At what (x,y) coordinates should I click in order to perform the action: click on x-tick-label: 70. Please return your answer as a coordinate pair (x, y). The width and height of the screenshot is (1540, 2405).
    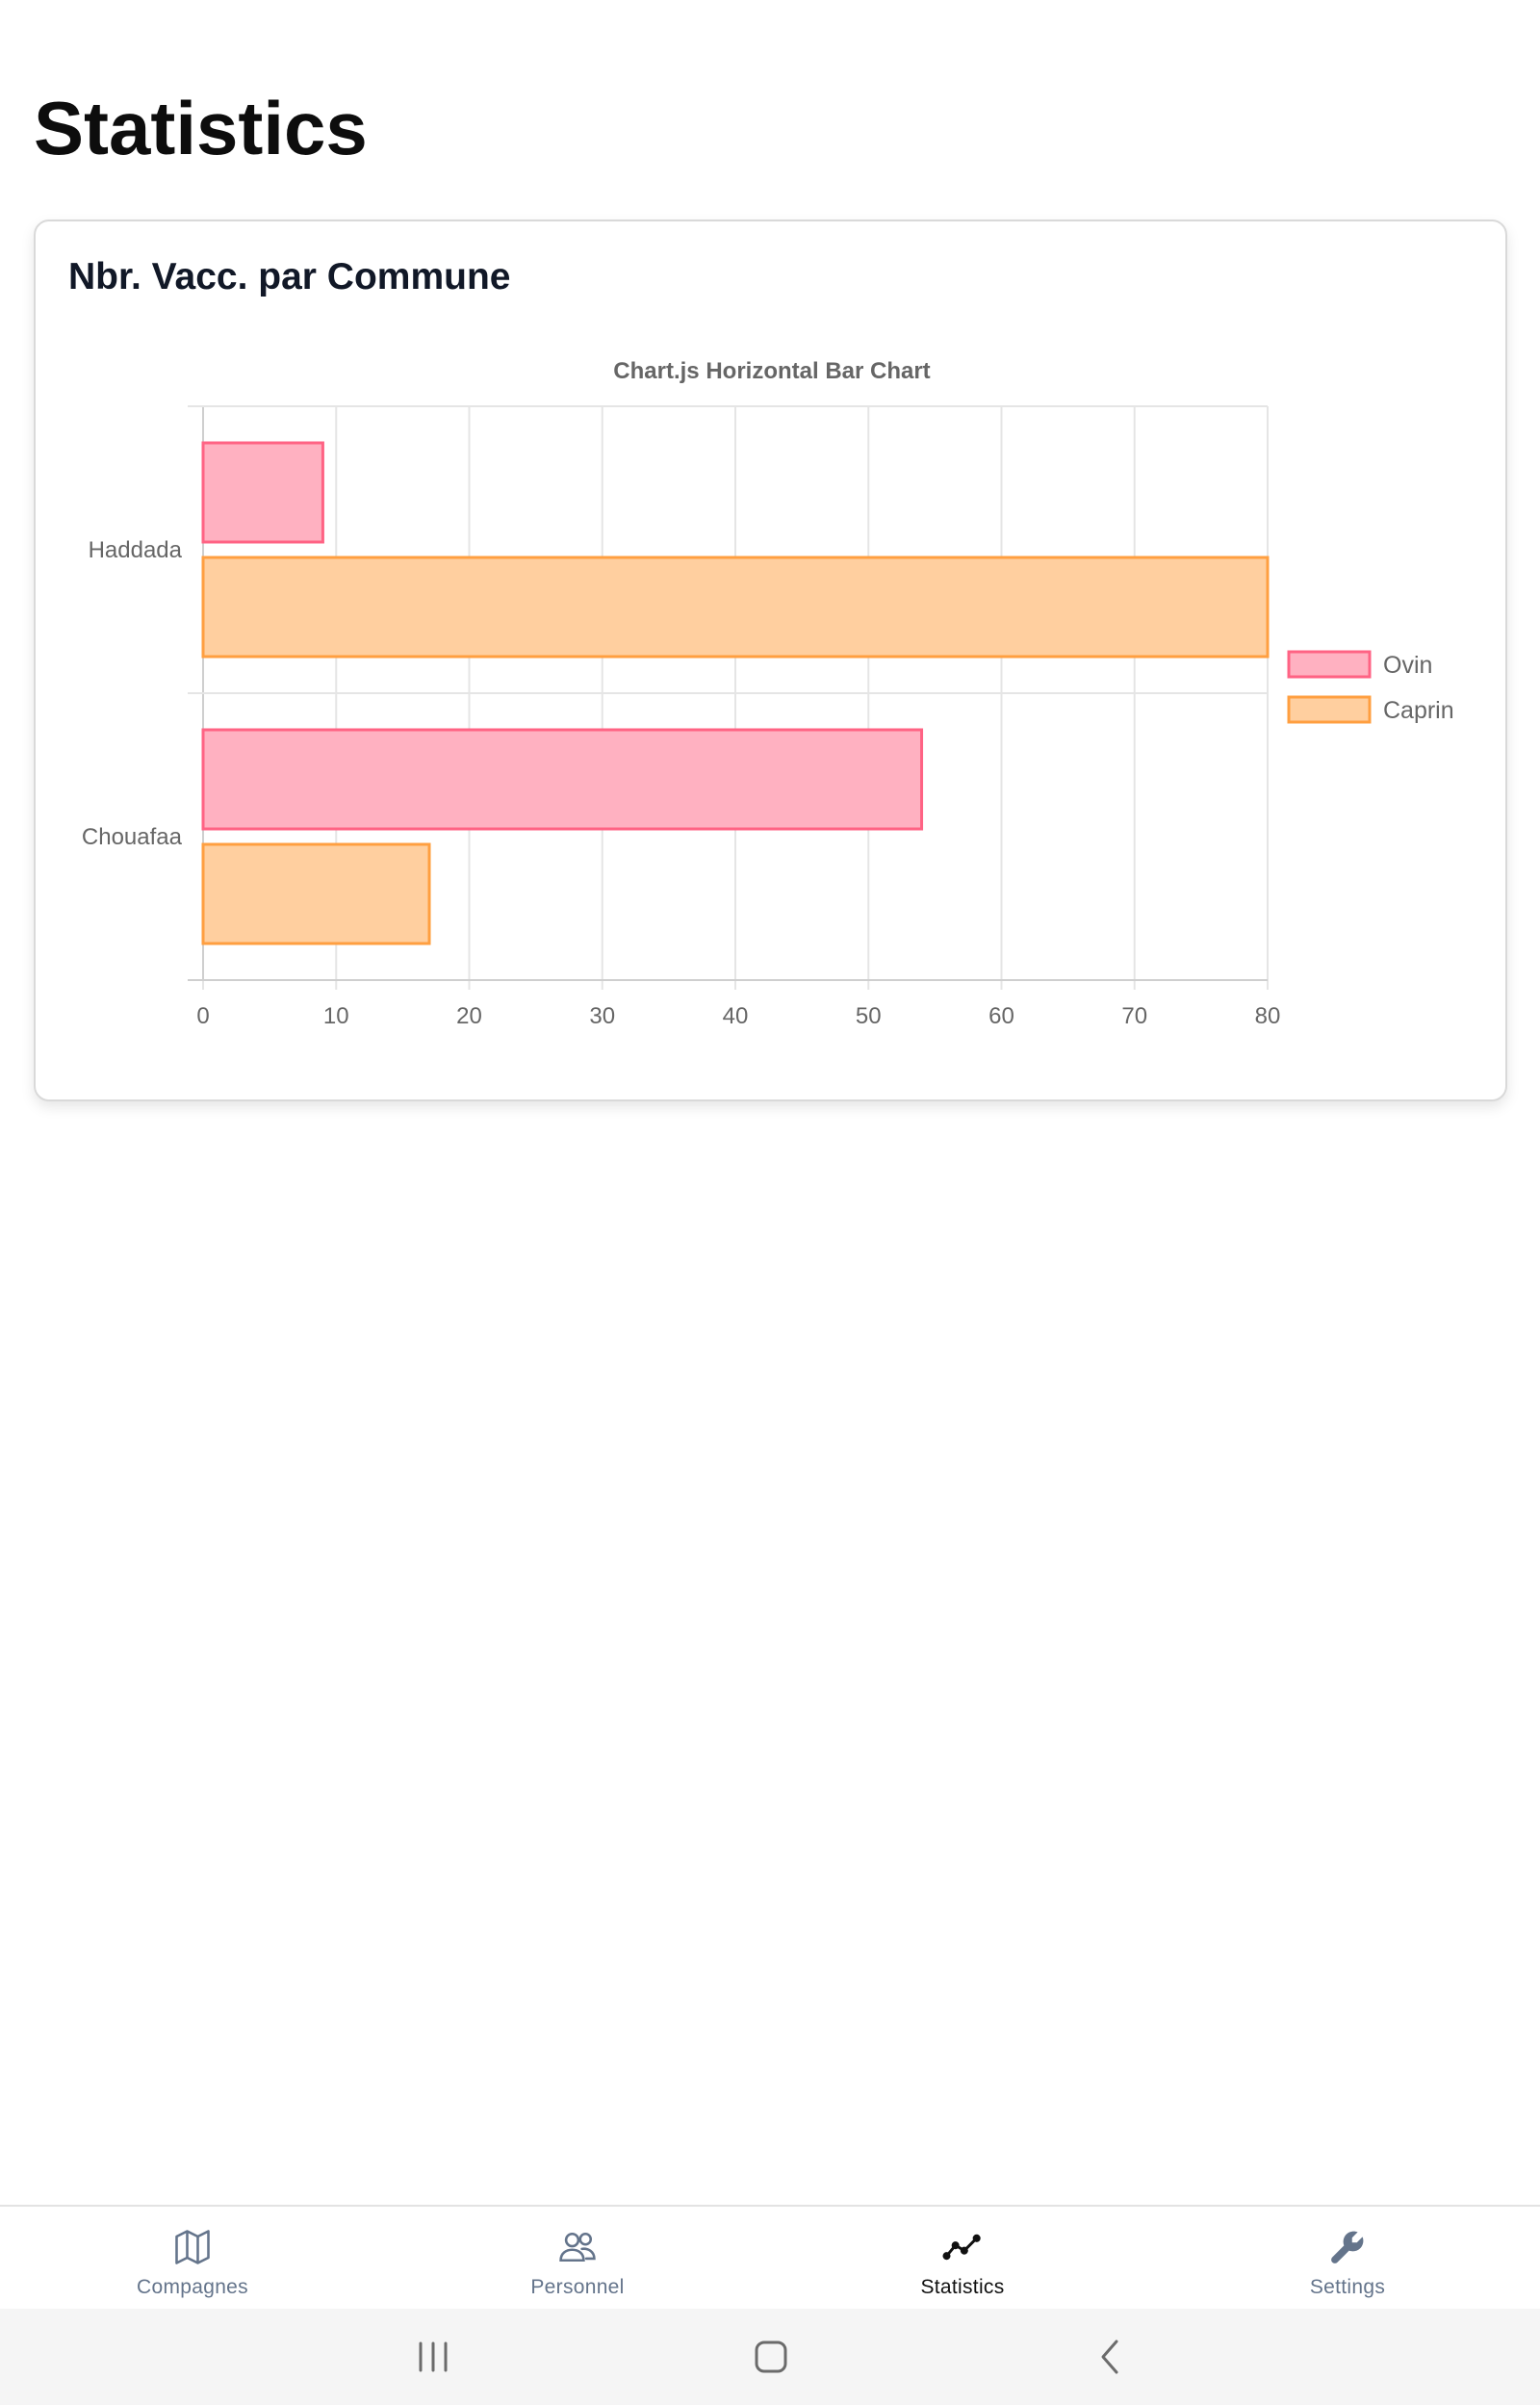
    Looking at the image, I should click on (1134, 1016).